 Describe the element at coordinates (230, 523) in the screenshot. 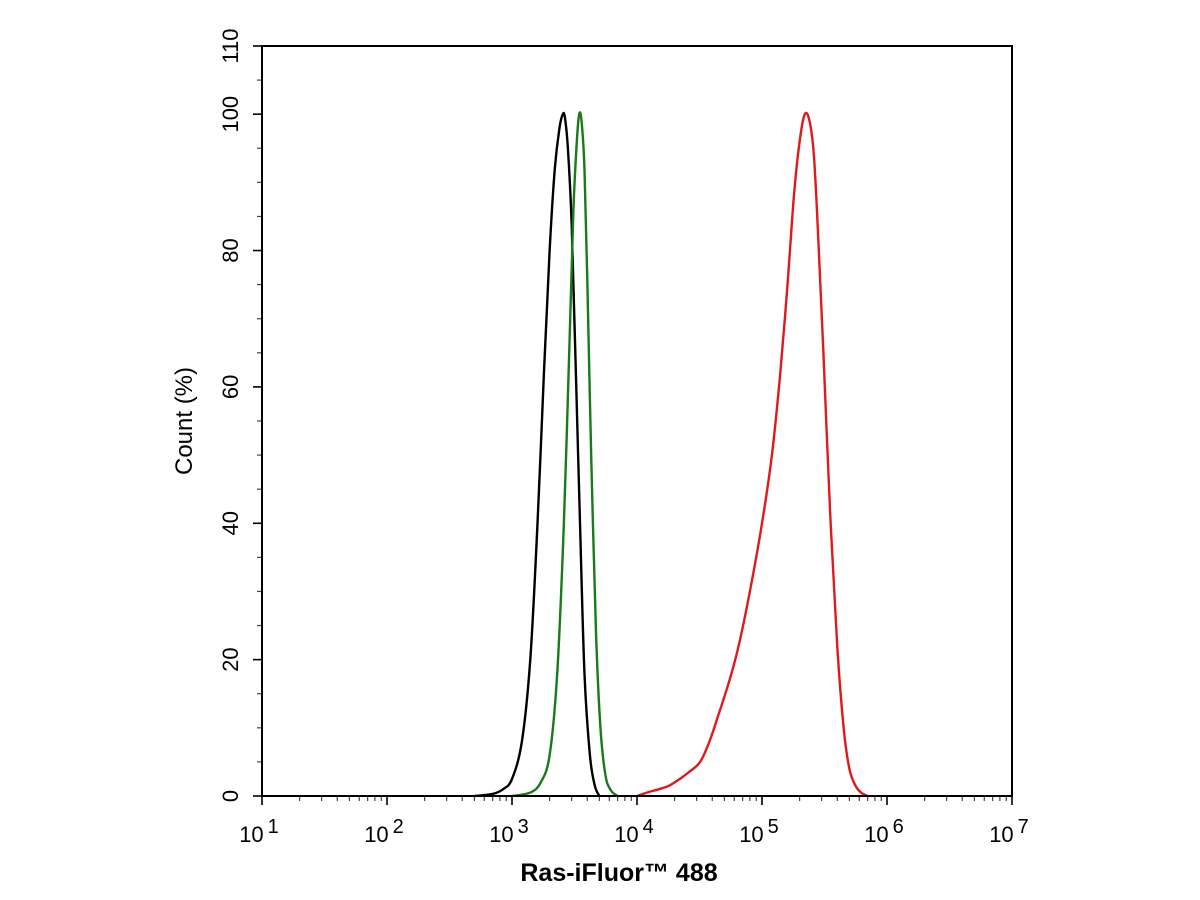

I see `y-tick-label: 40` at that location.